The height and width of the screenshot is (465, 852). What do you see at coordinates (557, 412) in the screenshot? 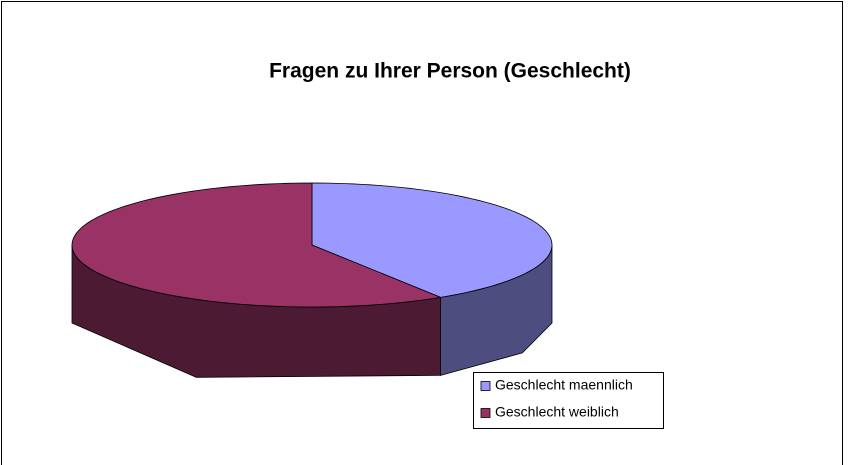
I see `legend-label: Geschlecht weiblich` at bounding box center [557, 412].